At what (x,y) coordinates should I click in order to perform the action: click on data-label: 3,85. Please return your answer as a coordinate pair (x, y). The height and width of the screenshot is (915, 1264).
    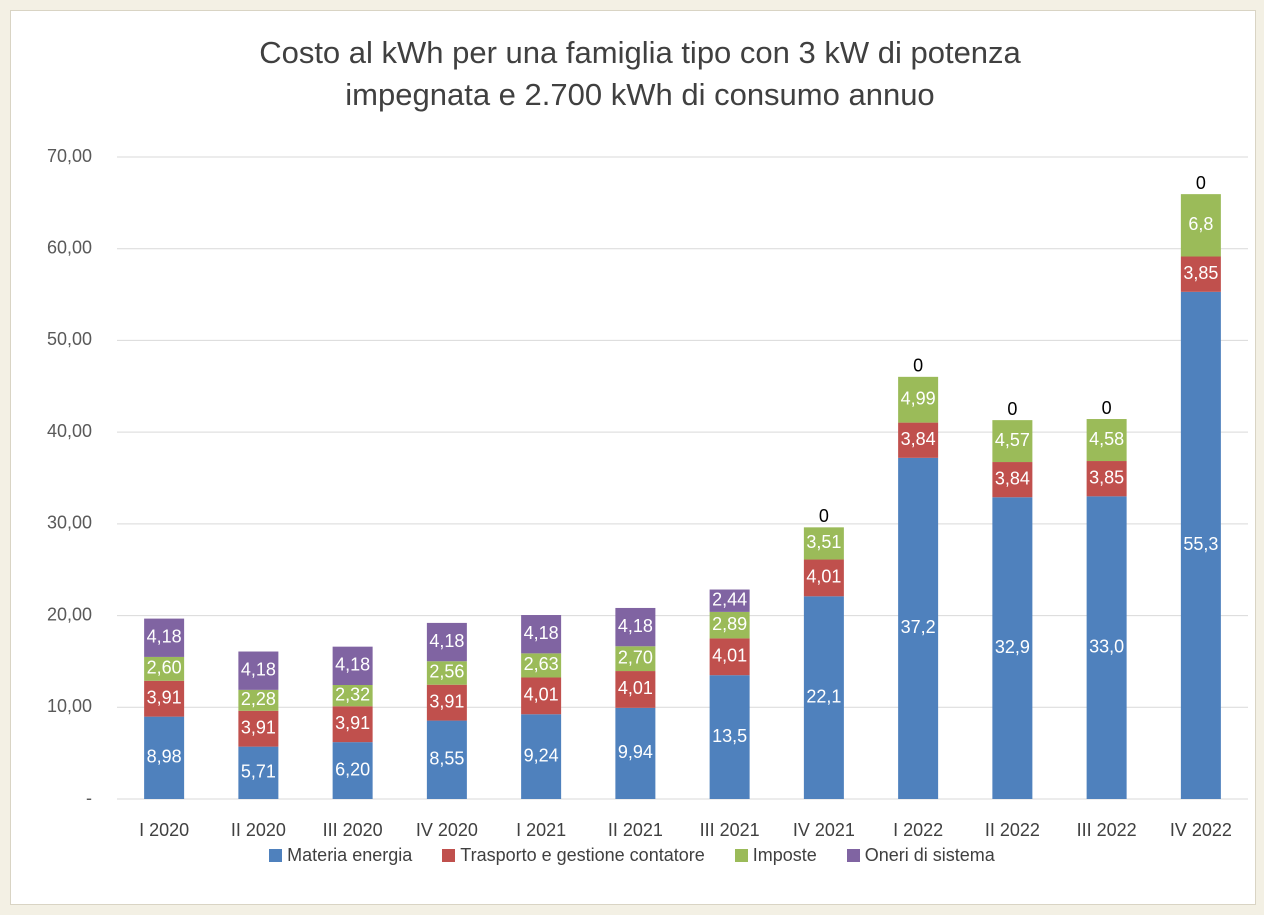
    Looking at the image, I should click on (1106, 477).